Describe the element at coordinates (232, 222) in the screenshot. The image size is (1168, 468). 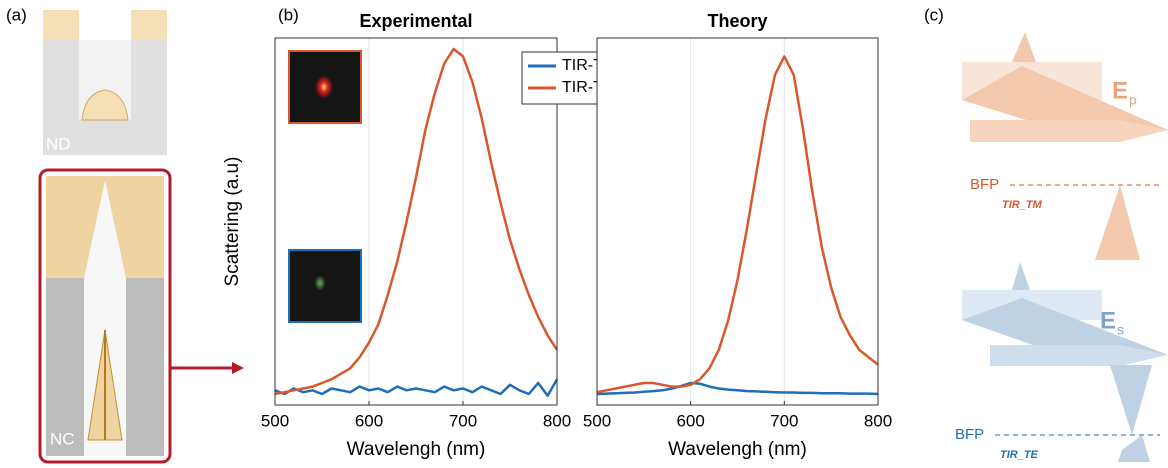
I see `y-axis-label: Scattering (a.u)` at that location.